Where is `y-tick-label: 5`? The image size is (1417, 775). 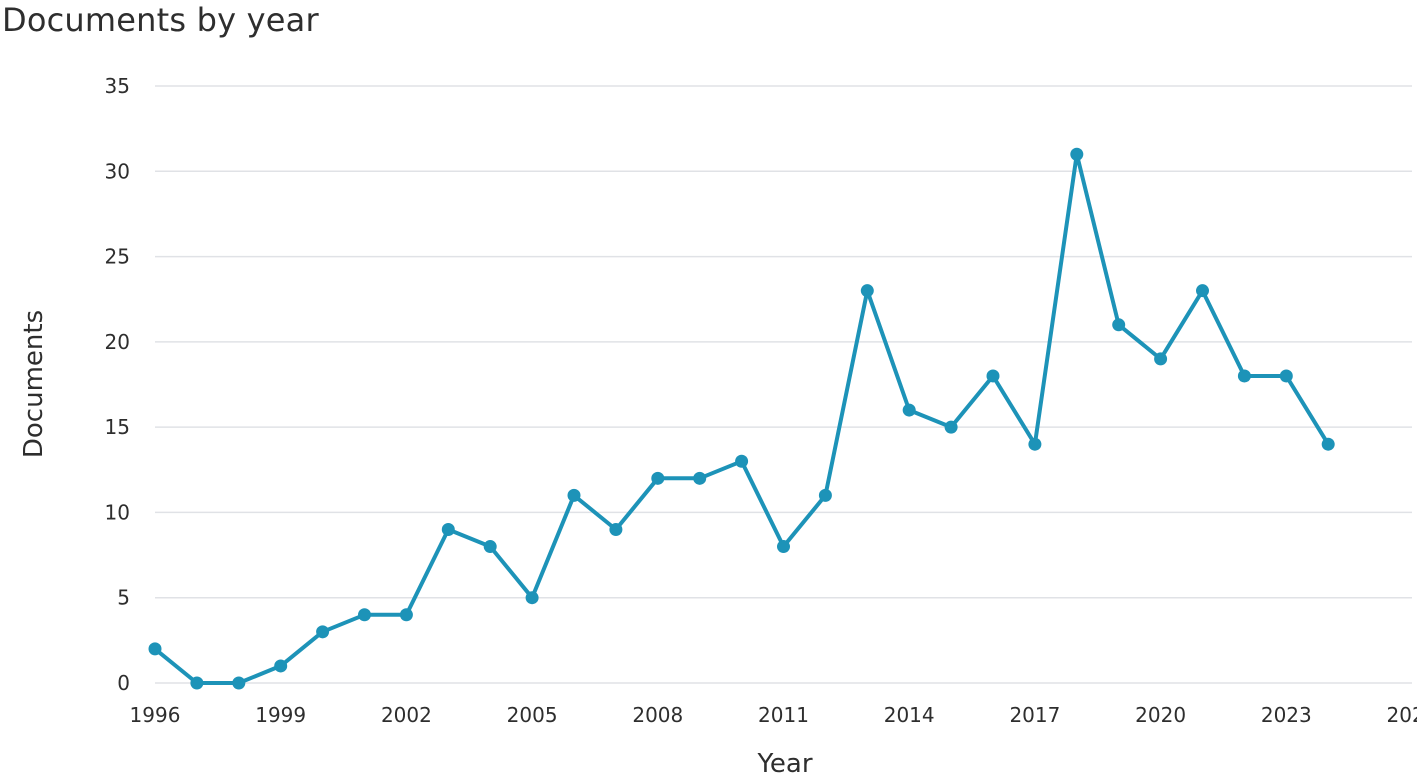
y-tick-label: 5 is located at coordinates (123, 598).